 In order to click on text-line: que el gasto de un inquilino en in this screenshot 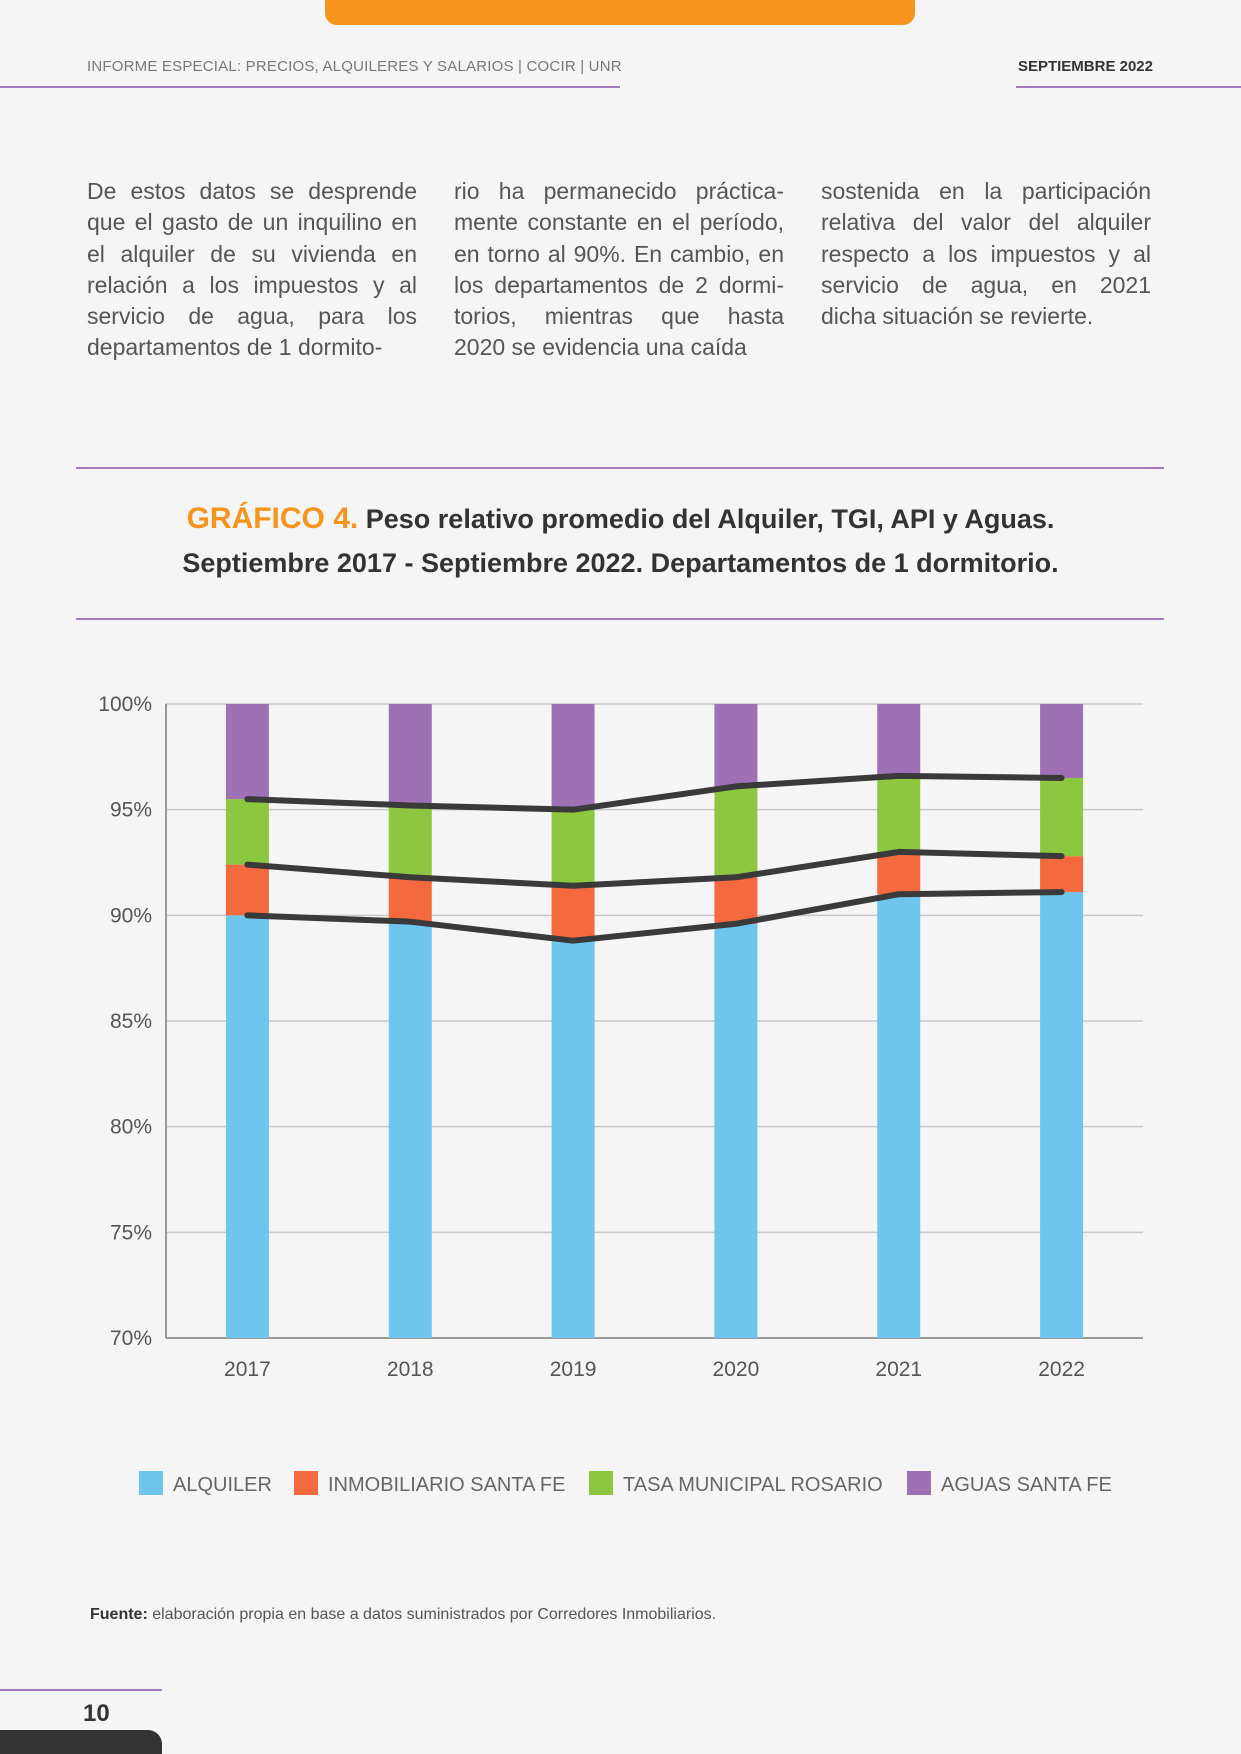, I will do `click(252, 222)`.